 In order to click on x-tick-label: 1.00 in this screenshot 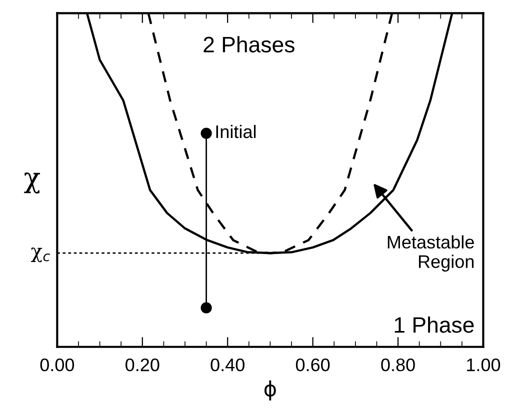, I will do `click(483, 365)`.